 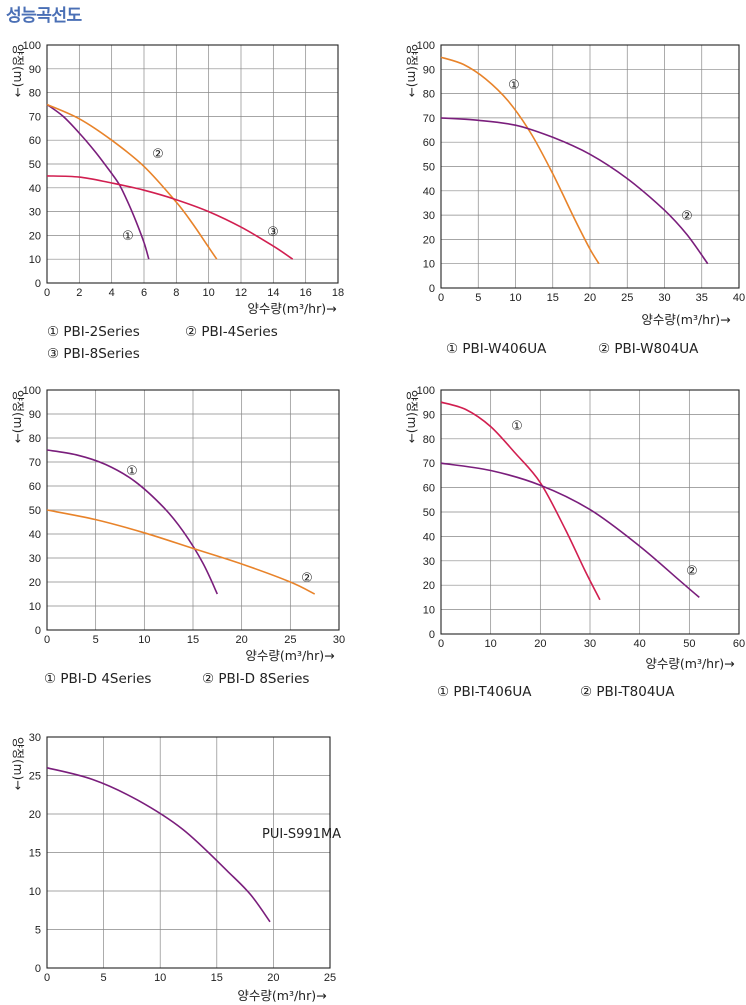 What do you see at coordinates (301, 834) in the screenshot?
I see `series-marker-label: PUI-S991MA` at bounding box center [301, 834].